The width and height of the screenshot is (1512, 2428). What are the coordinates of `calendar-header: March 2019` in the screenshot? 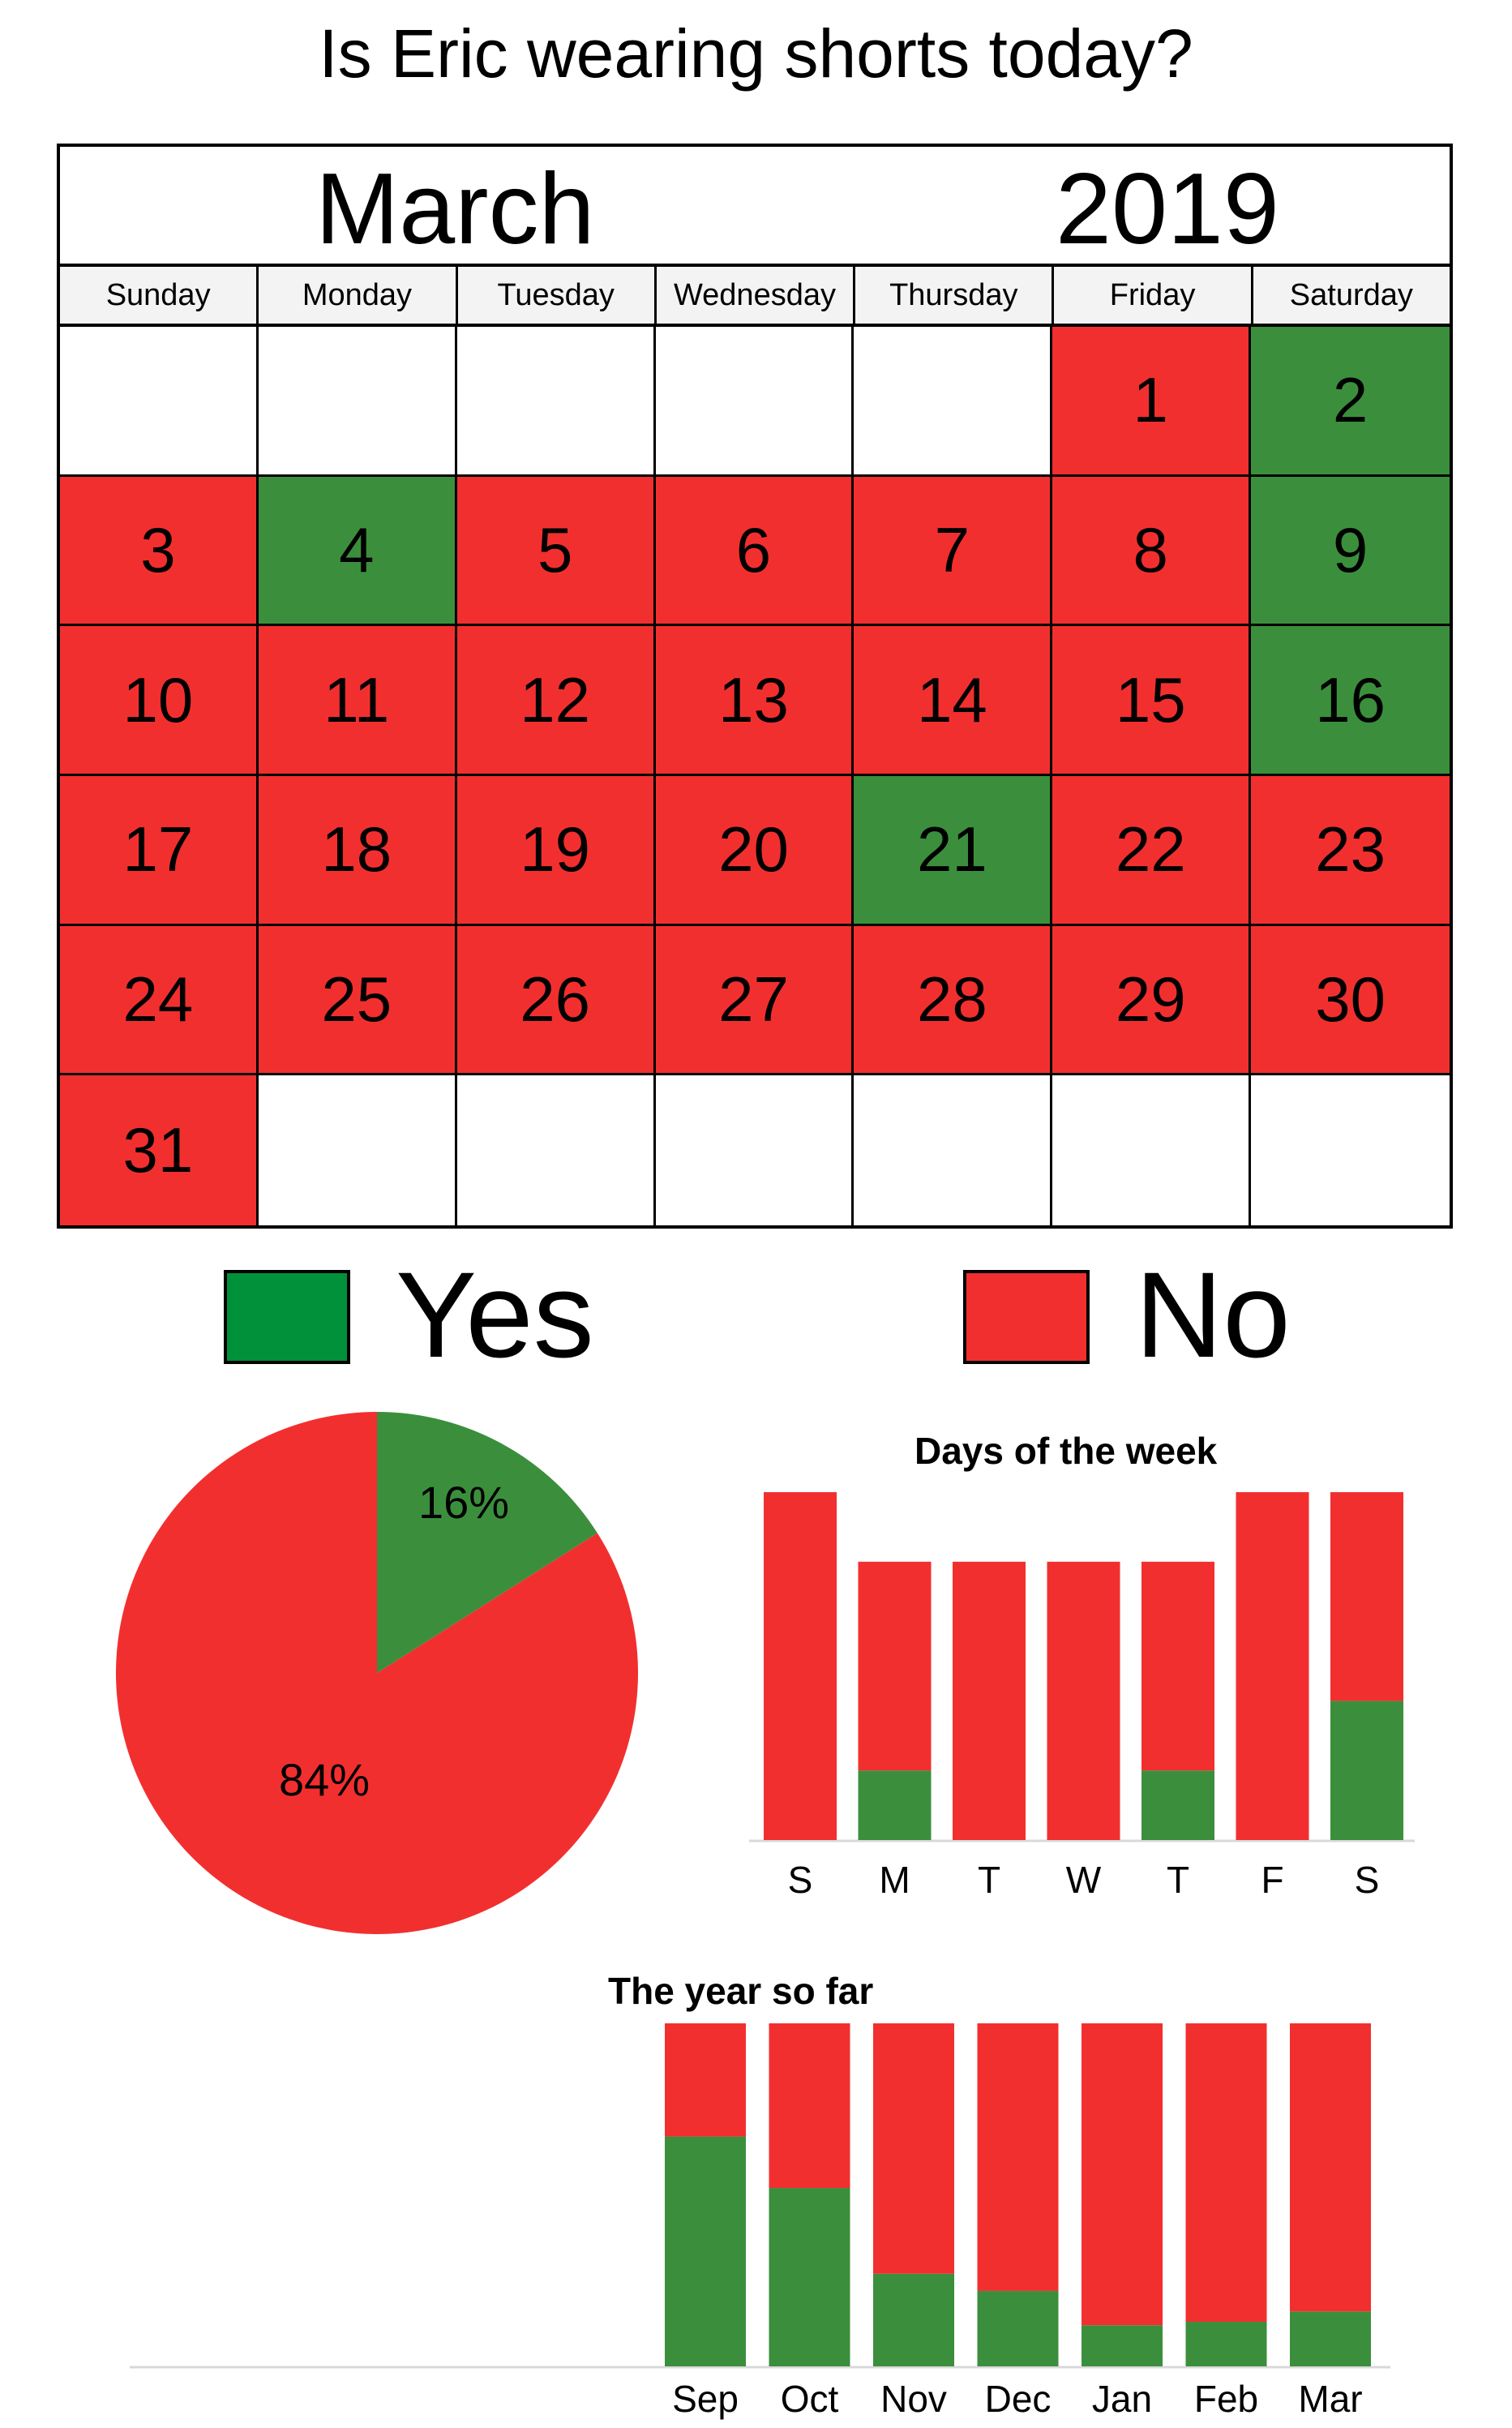 It's located at (755, 207).